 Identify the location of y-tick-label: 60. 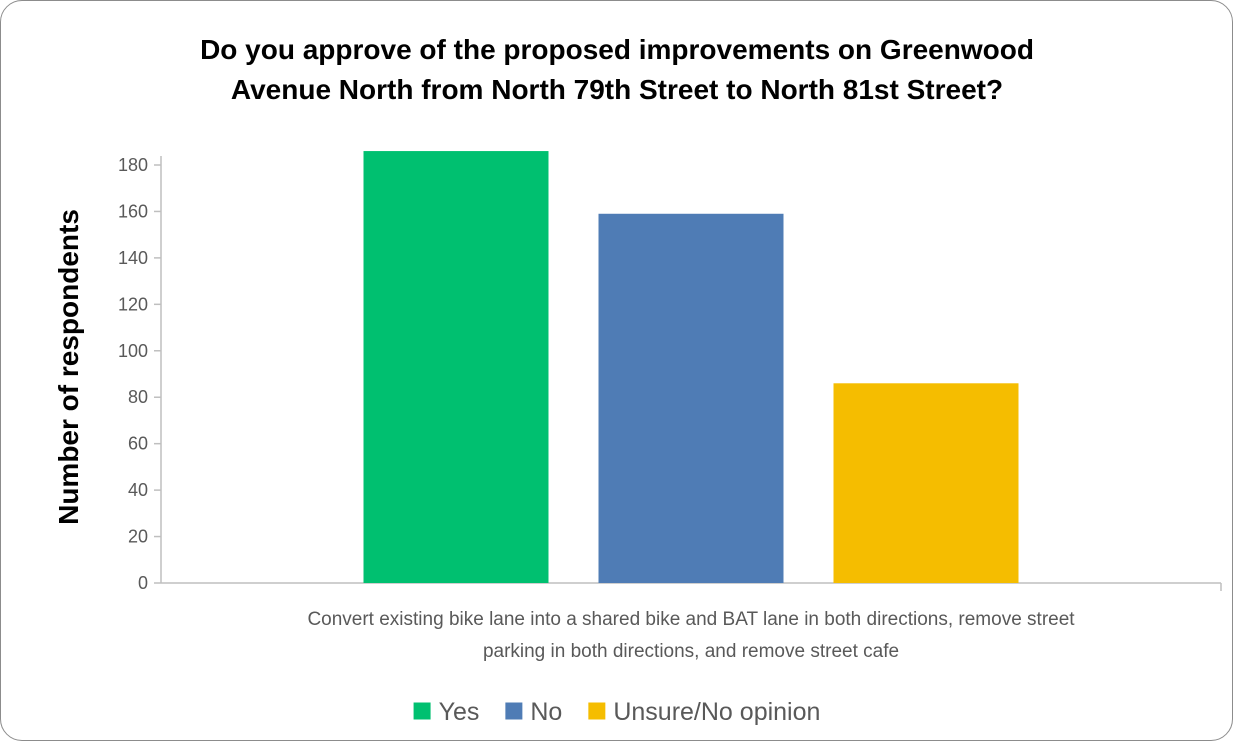
(138, 444).